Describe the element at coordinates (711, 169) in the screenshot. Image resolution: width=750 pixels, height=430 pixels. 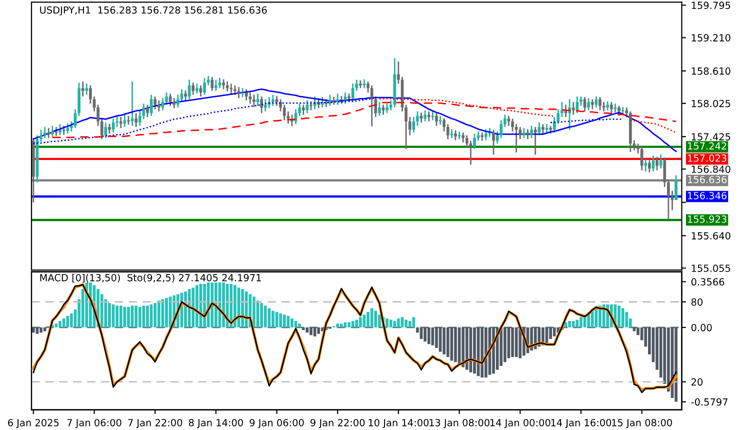
I see `y-tick-label: 156.840` at that location.